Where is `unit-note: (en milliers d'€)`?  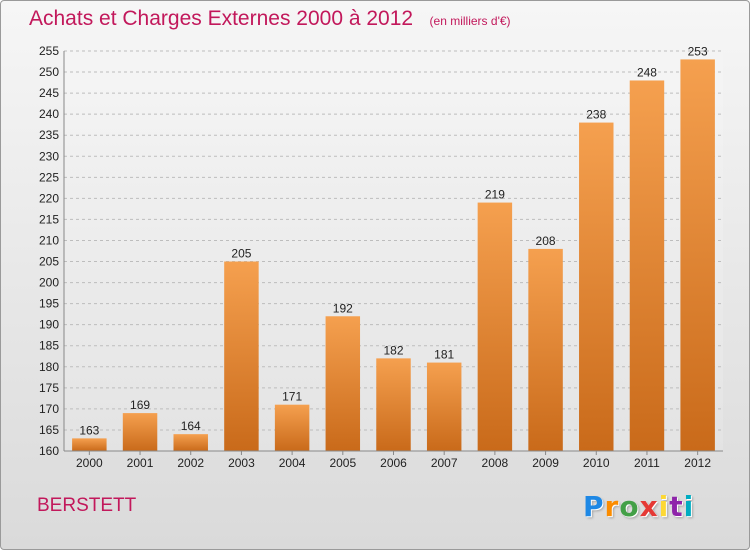 unit-note: (en milliers d'€) is located at coordinates (470, 21).